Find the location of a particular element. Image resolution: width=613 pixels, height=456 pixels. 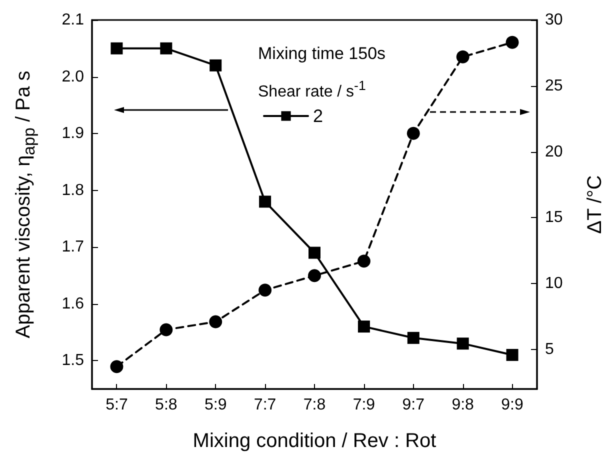

x-tick-label: 7:7 is located at coordinates (265, 405).